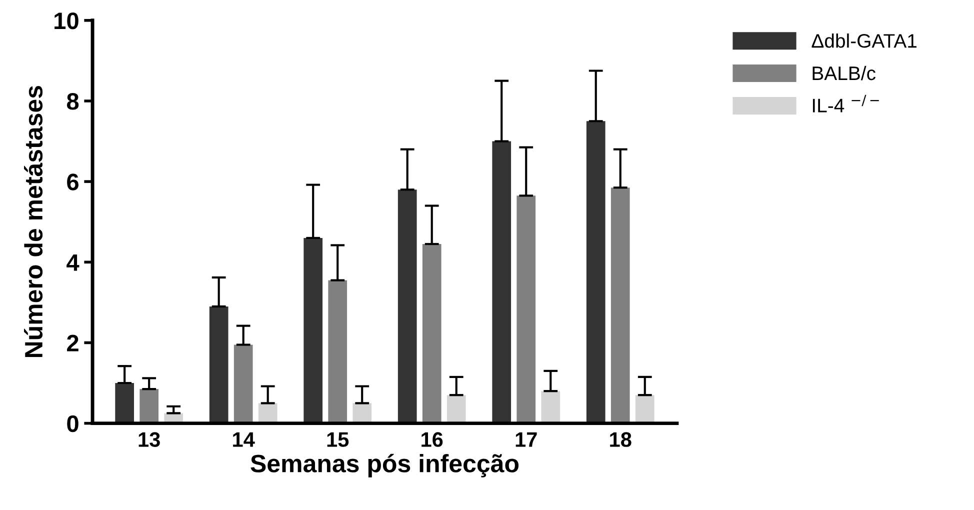 Image resolution: width=974 pixels, height=510 pixels. Describe the element at coordinates (845, 103) in the screenshot. I see `legend-label: IL-4 $^{−/−}$` at that location.